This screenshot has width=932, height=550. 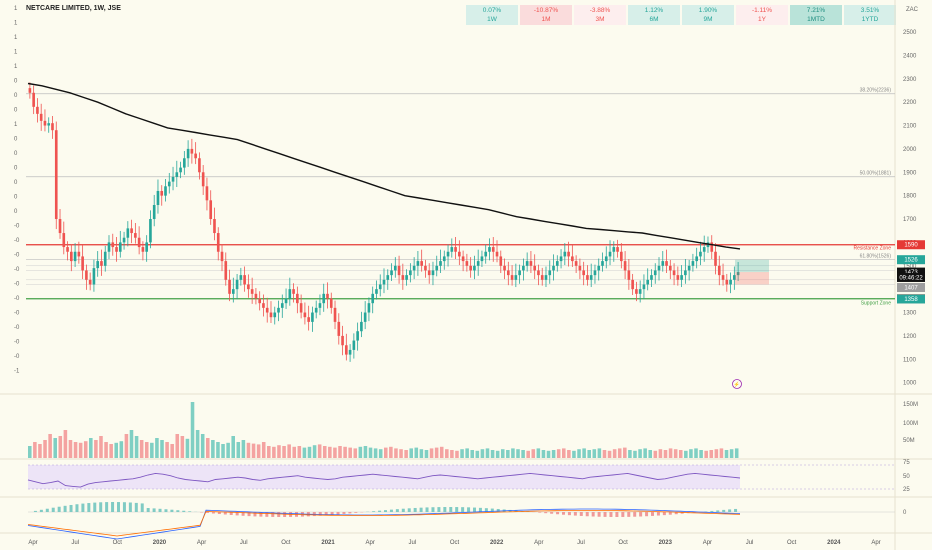 I want to click on perf-cell-1mtd: 7.21% 1MTD, so click(x=816, y=15).